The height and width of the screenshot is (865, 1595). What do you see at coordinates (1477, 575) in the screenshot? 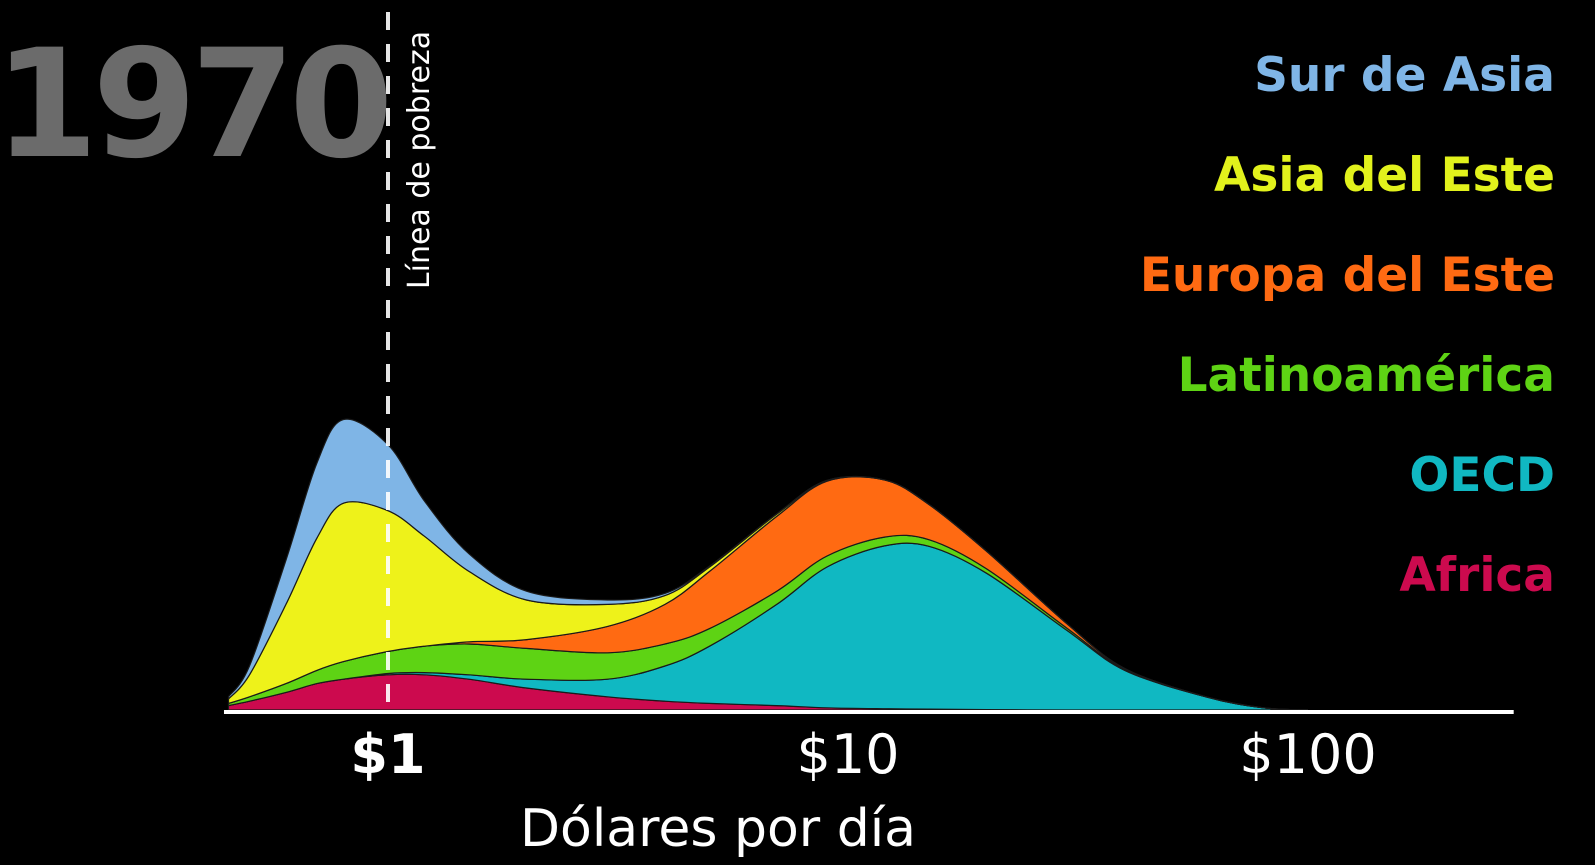
I see `legend-item-africa: Africa` at bounding box center [1477, 575].